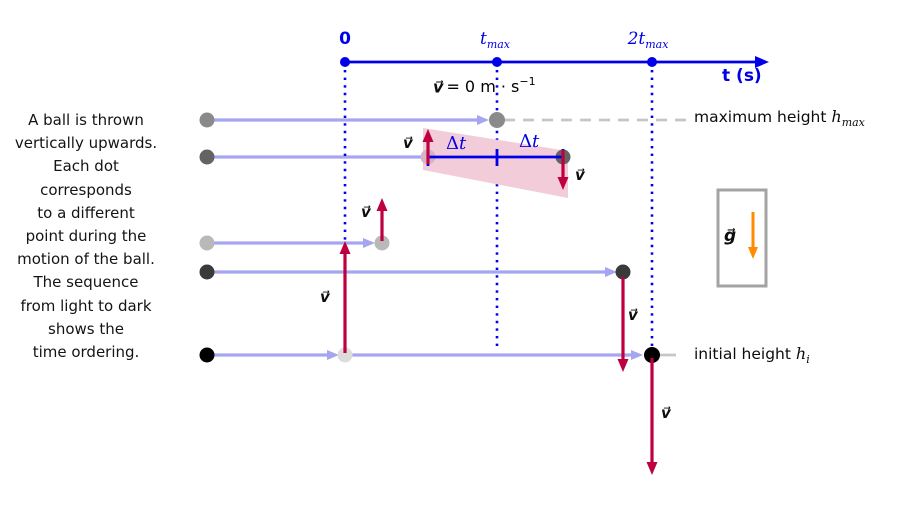  I want to click on delta-t-left-label: Δt, so click(456, 143).